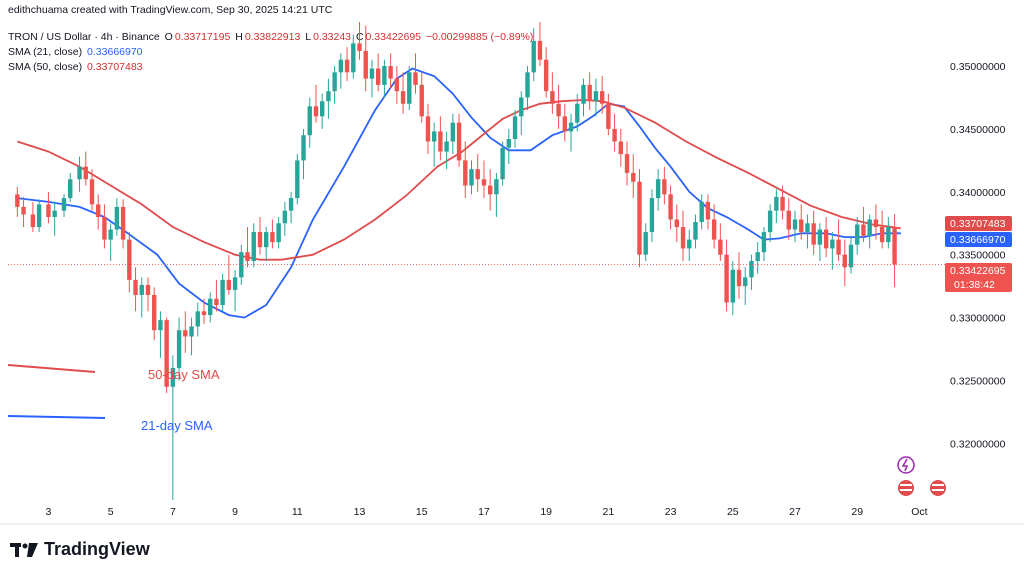 The height and width of the screenshot is (577, 1024). I want to click on sma21-legend: SMA (21, close) 0.33666970, so click(76, 52).